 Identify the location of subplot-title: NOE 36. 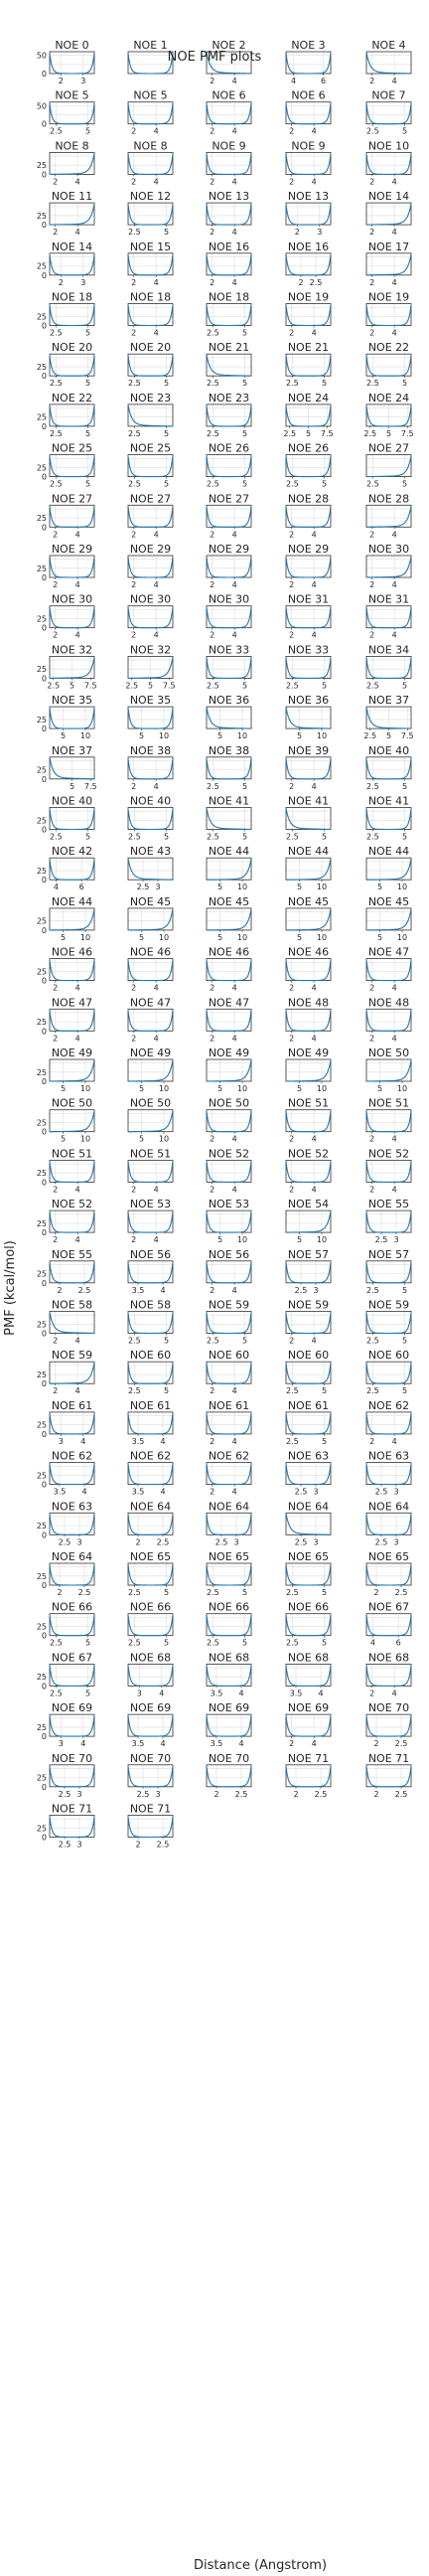
(229, 700).